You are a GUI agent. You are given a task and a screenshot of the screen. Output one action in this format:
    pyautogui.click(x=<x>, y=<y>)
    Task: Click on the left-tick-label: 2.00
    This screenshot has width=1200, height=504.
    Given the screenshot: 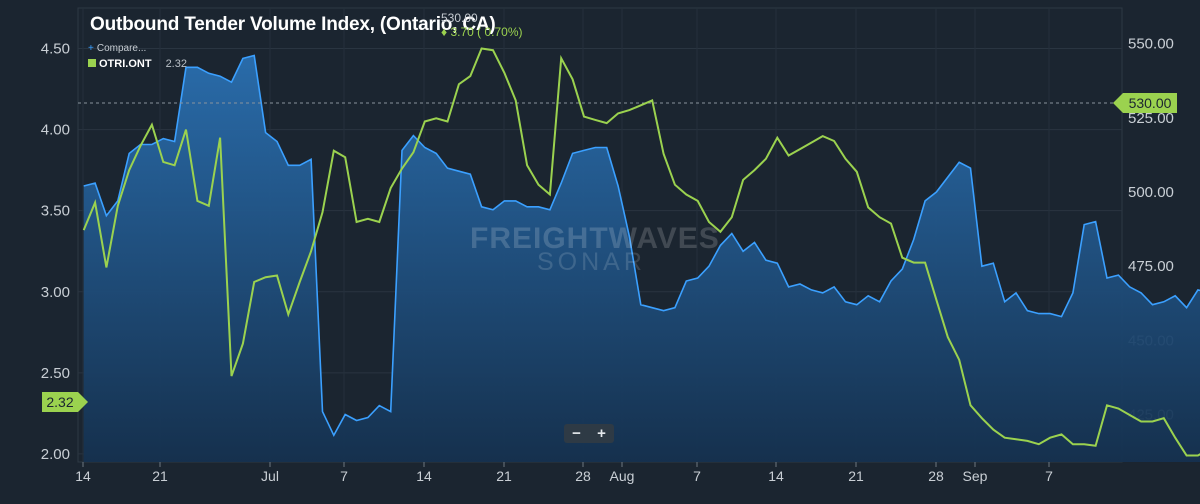 What is the action you would take?
    pyautogui.click(x=55, y=454)
    